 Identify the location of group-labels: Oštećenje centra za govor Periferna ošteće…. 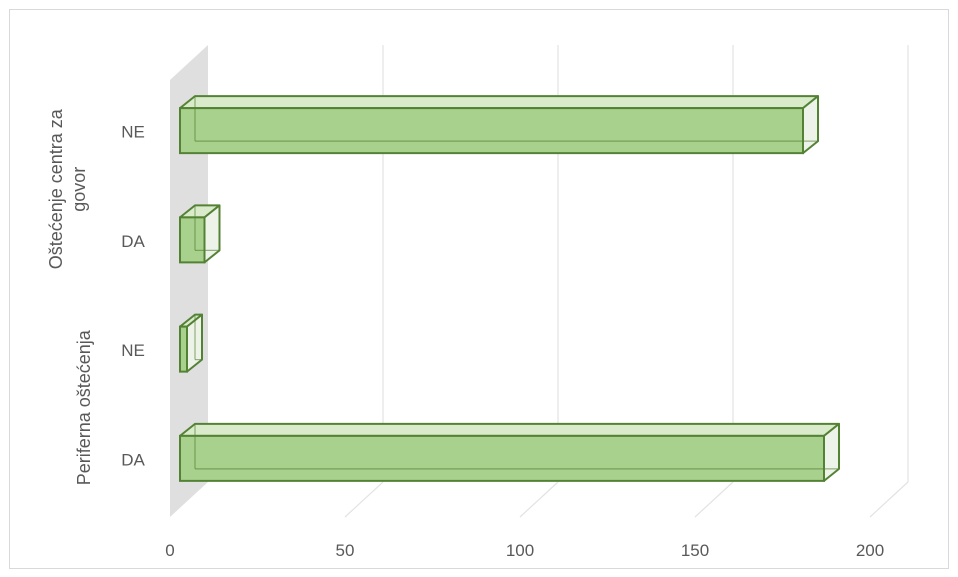
(70, 296).